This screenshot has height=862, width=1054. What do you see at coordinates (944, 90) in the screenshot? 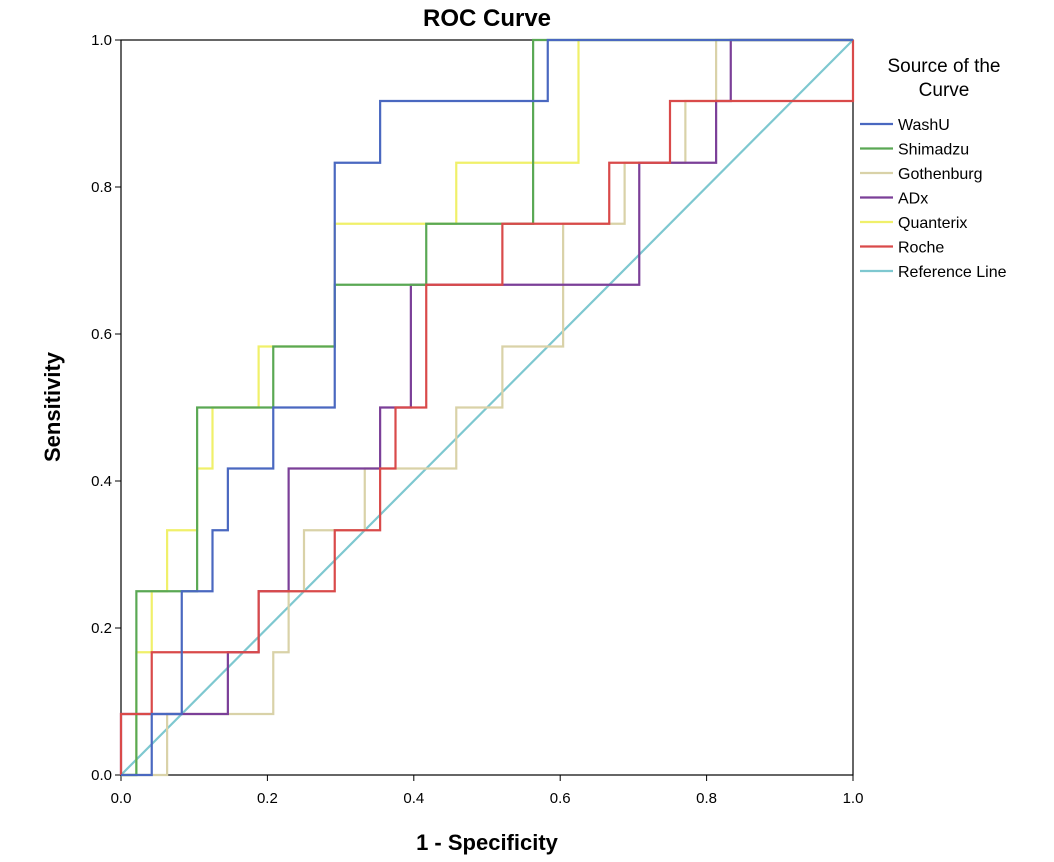
I see `legend-title-line-2: Curve` at bounding box center [944, 90].